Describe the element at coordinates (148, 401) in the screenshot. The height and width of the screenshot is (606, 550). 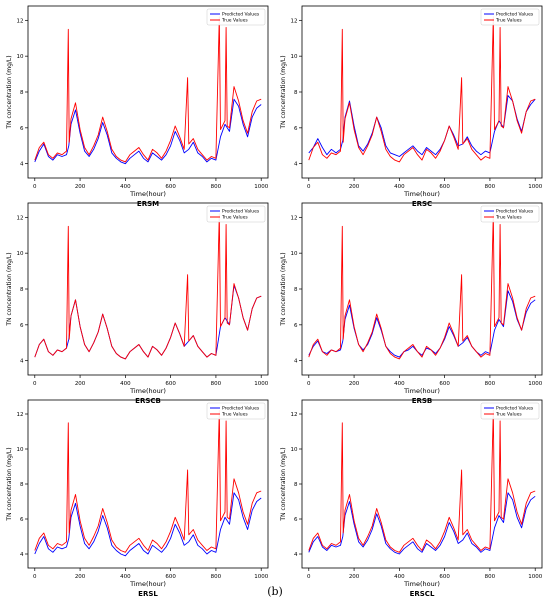
I see `panel-title: ERSCB` at that location.